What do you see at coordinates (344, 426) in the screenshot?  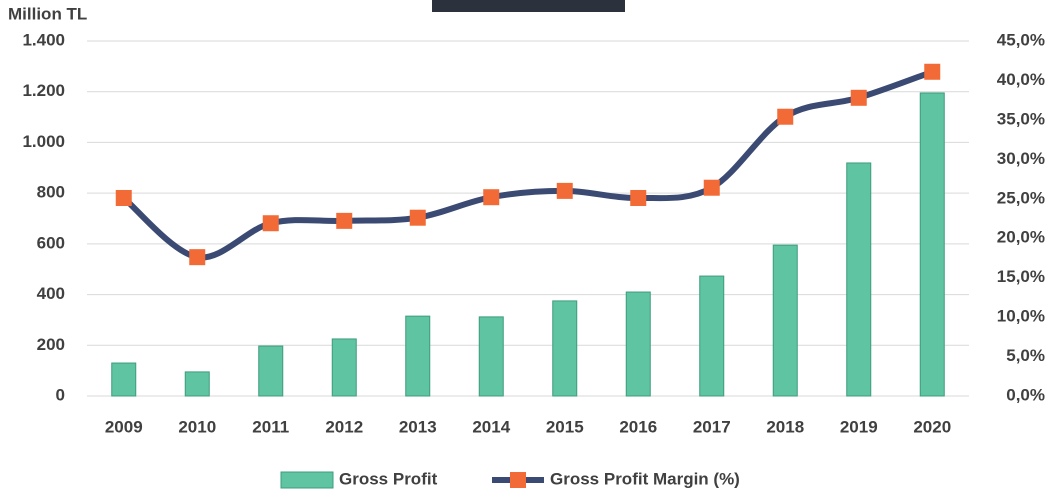 I see `x-tick-label: 2012` at bounding box center [344, 426].